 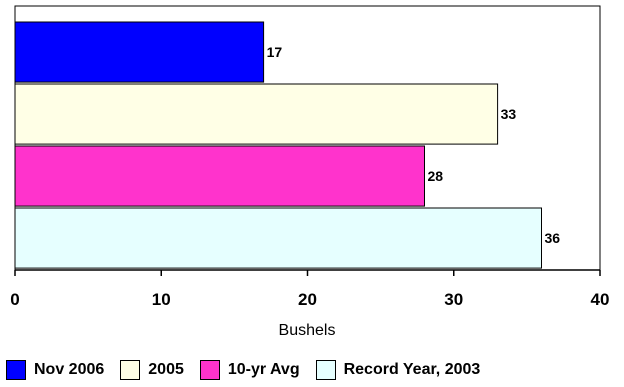 What do you see at coordinates (509, 114) in the screenshot?
I see `data-label: 33` at bounding box center [509, 114].